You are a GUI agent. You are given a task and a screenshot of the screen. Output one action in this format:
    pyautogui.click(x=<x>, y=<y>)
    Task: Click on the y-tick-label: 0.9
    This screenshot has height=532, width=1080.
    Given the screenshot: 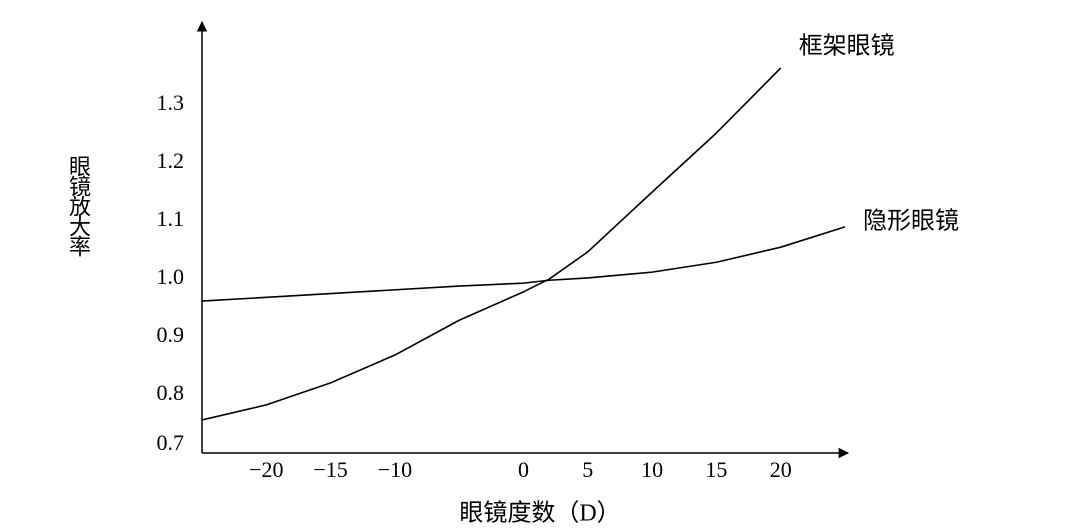 What is the action you would take?
    pyautogui.click(x=171, y=334)
    